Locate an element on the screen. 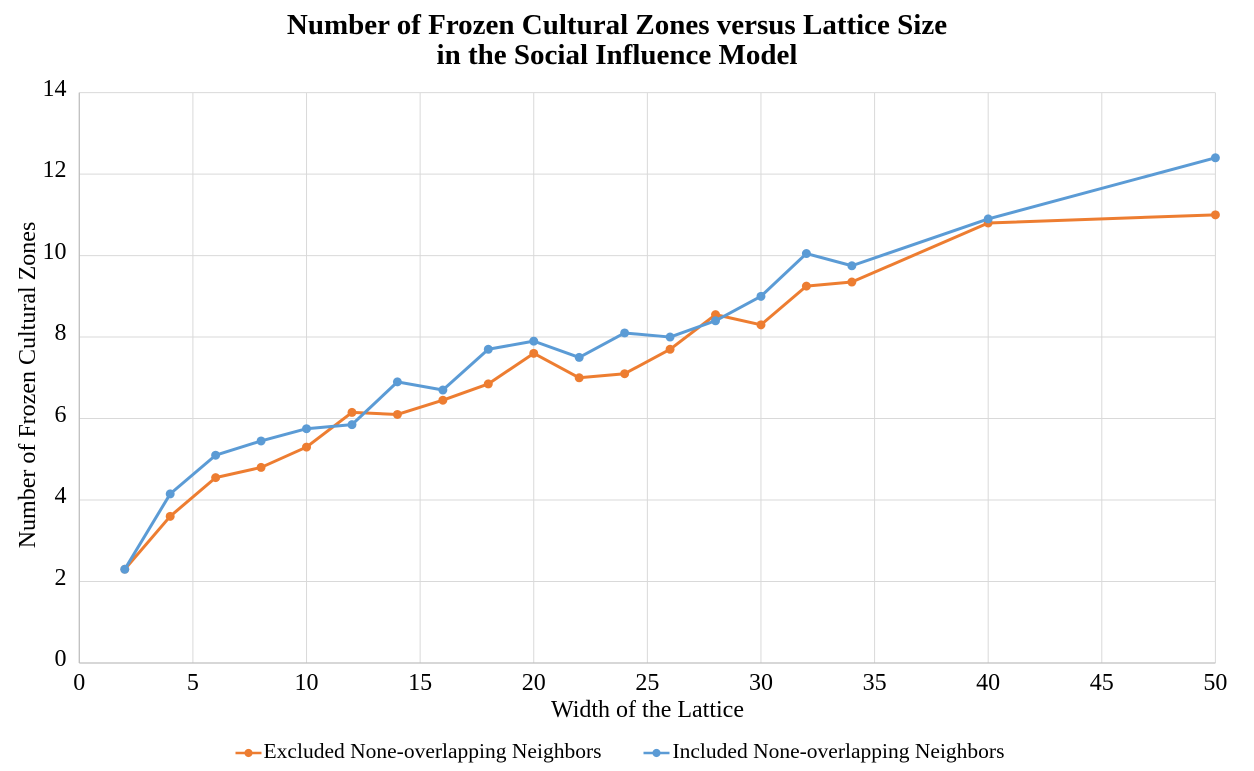 Image resolution: width=1254 pixels, height=771 pixels. marker-s1-x10 is located at coordinates (307, 429).